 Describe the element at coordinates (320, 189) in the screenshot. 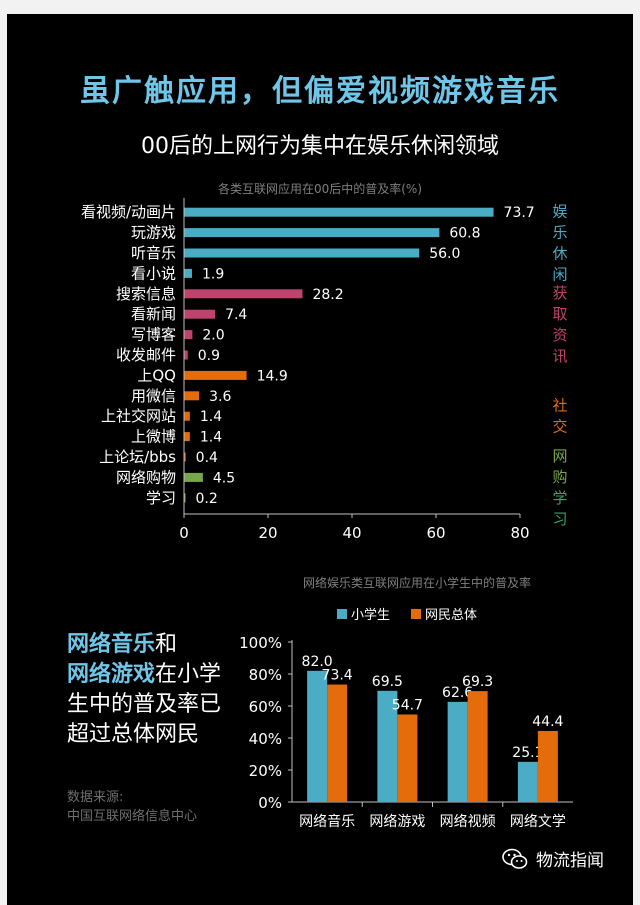

I see `chart1-title: 各类互联网应用在00后中的普及率(%)` at that location.